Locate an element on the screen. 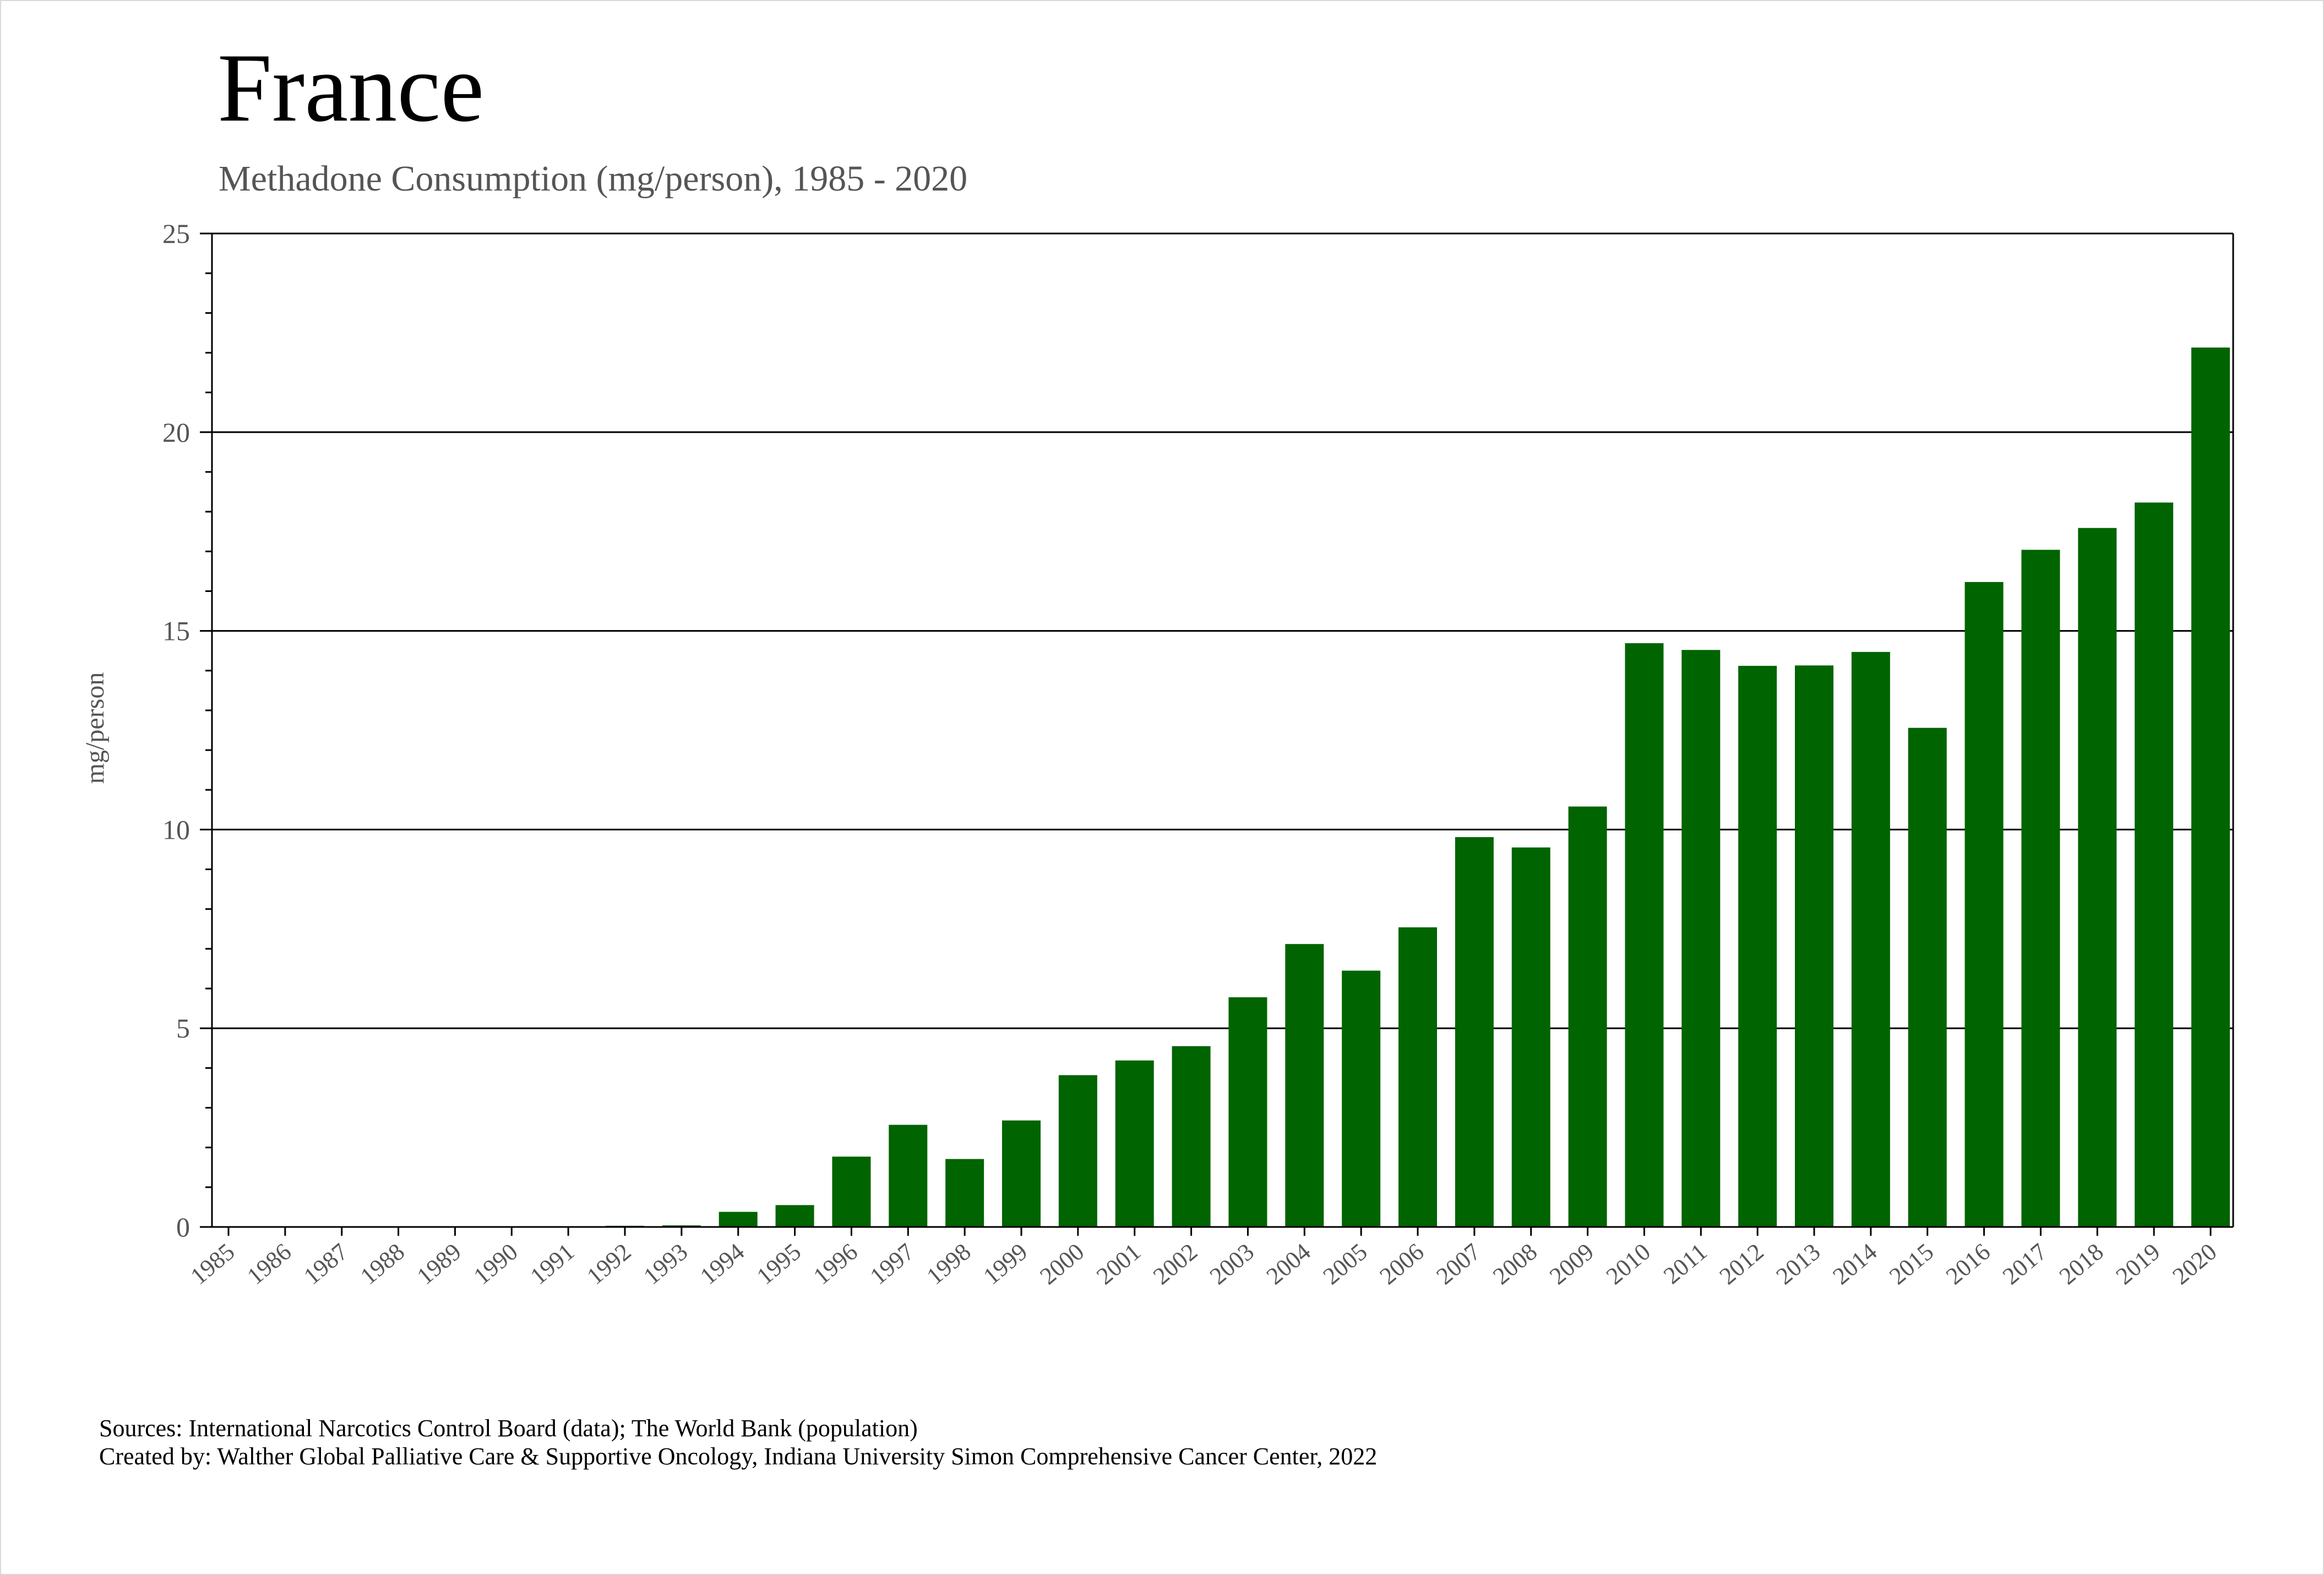  bar-2012 is located at coordinates (1757, 946).